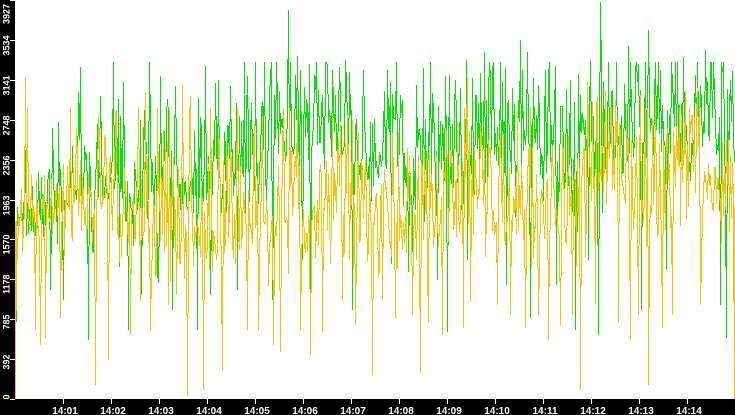 The width and height of the screenshot is (735, 415). Describe the element at coordinates (353, 410) in the screenshot. I see `svg-text: 14:07` at that location.